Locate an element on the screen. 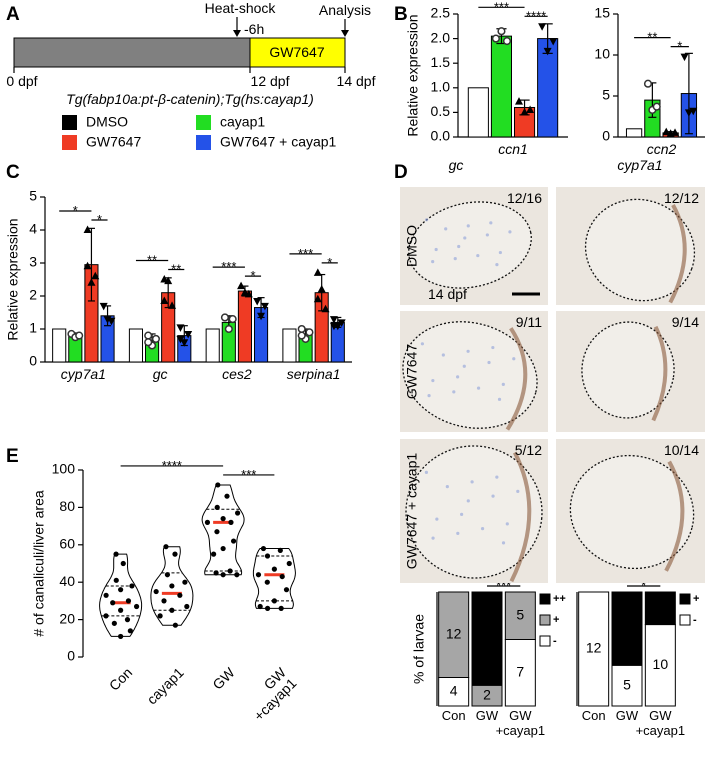 The height and width of the screenshot is (760, 708). legend-label: - is located at coordinates (695, 620).